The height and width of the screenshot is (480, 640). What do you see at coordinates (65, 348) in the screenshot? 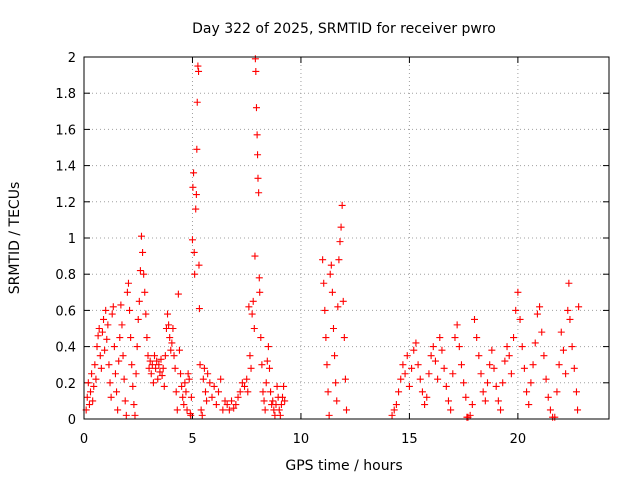
I see `y-tick-label: 0.4` at bounding box center [65, 348].